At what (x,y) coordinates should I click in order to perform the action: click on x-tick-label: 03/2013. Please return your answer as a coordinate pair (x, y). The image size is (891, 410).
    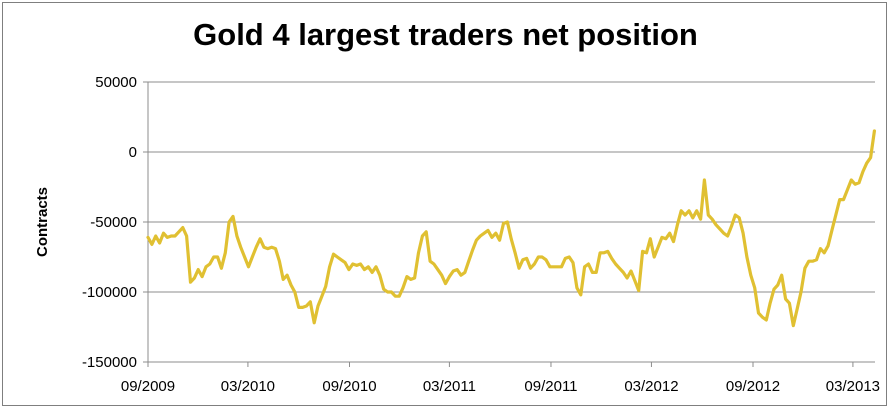
    Looking at the image, I should click on (853, 386).